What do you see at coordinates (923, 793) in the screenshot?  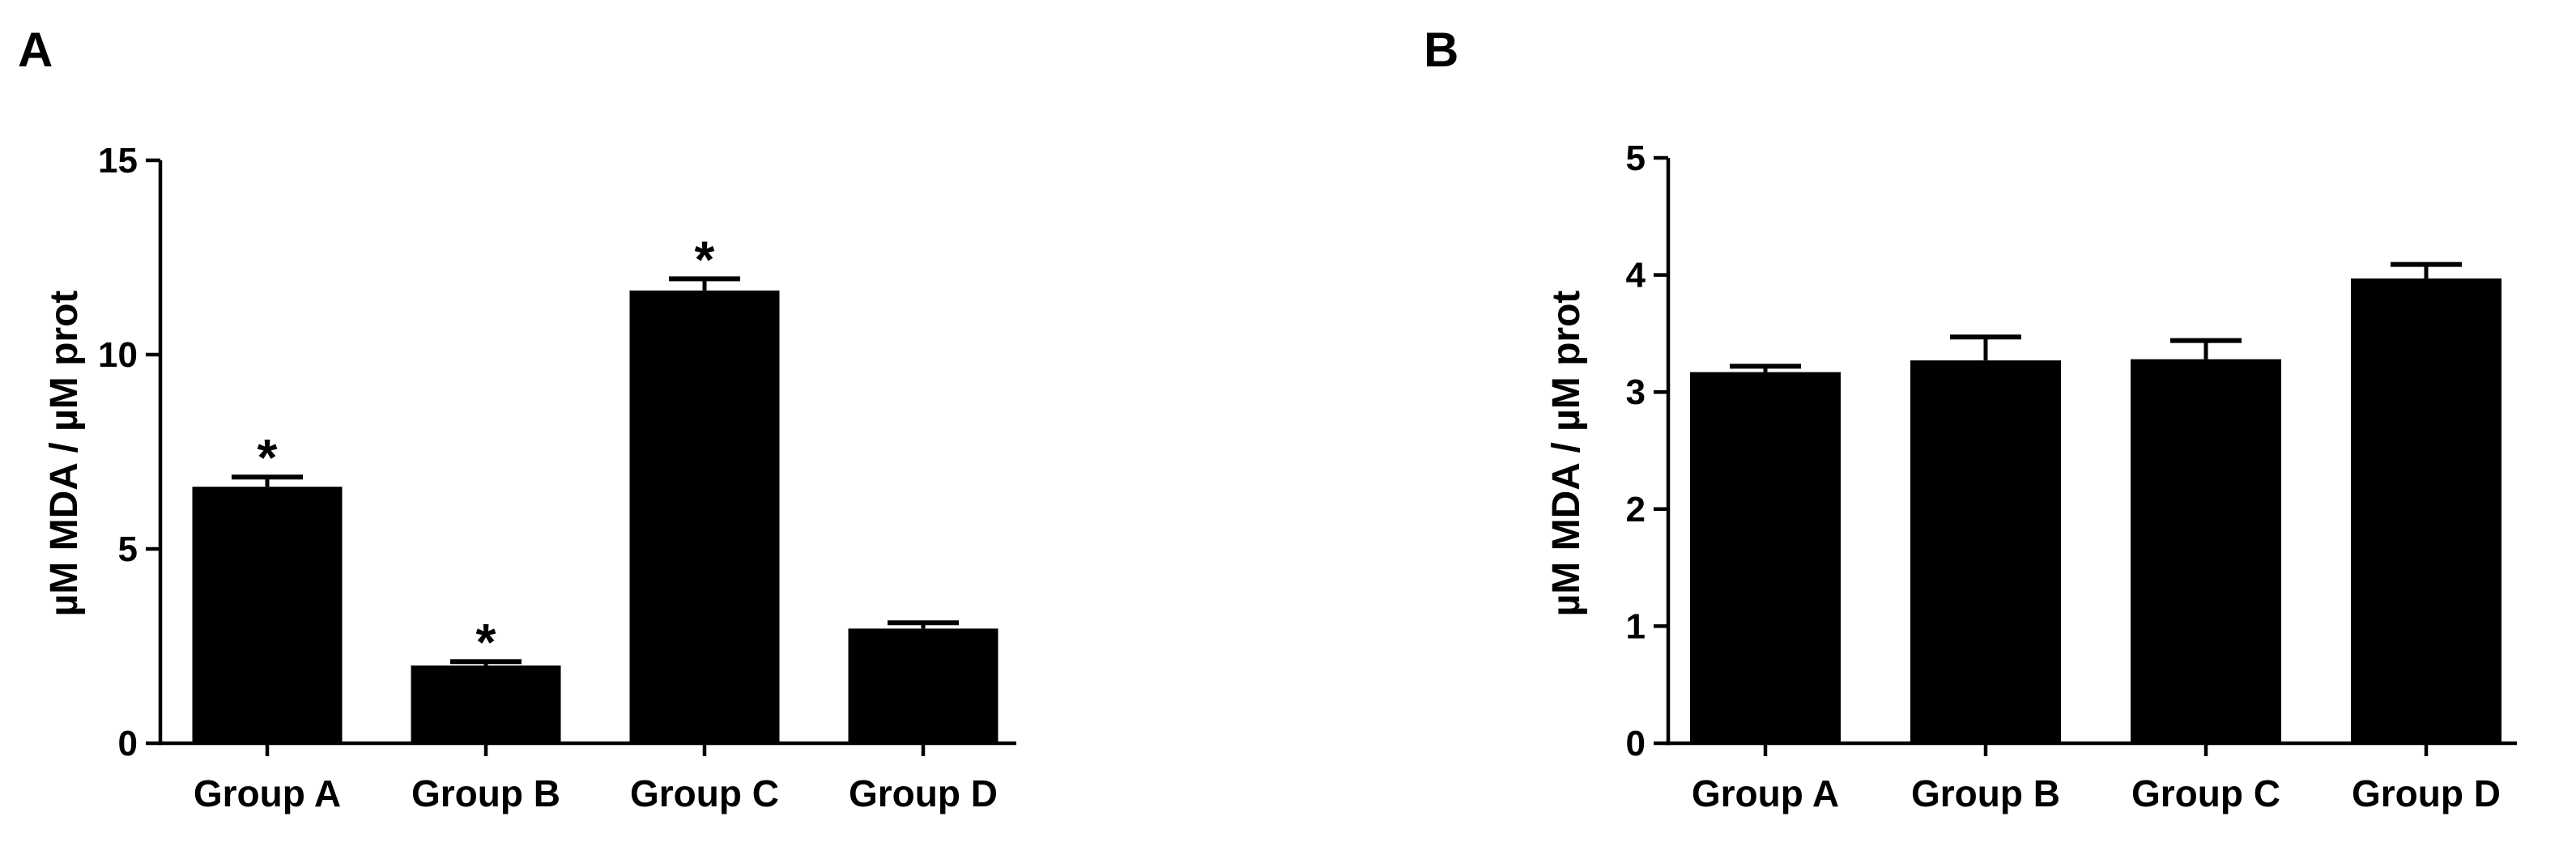 I see `panel-a-category-label: Group D` at bounding box center [923, 793].